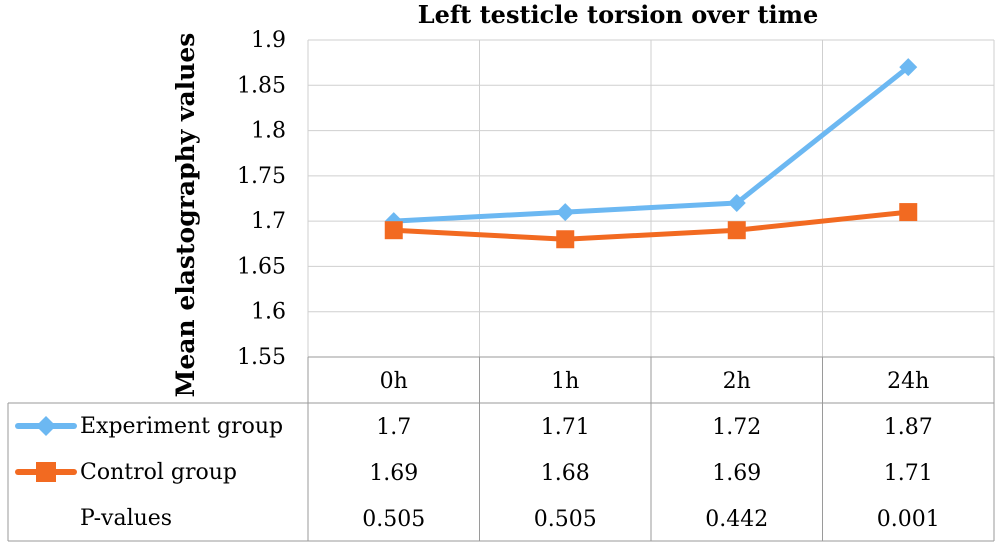  What do you see at coordinates (185, 215) in the screenshot?
I see `y-axis-label: Mean elastography values` at bounding box center [185, 215].